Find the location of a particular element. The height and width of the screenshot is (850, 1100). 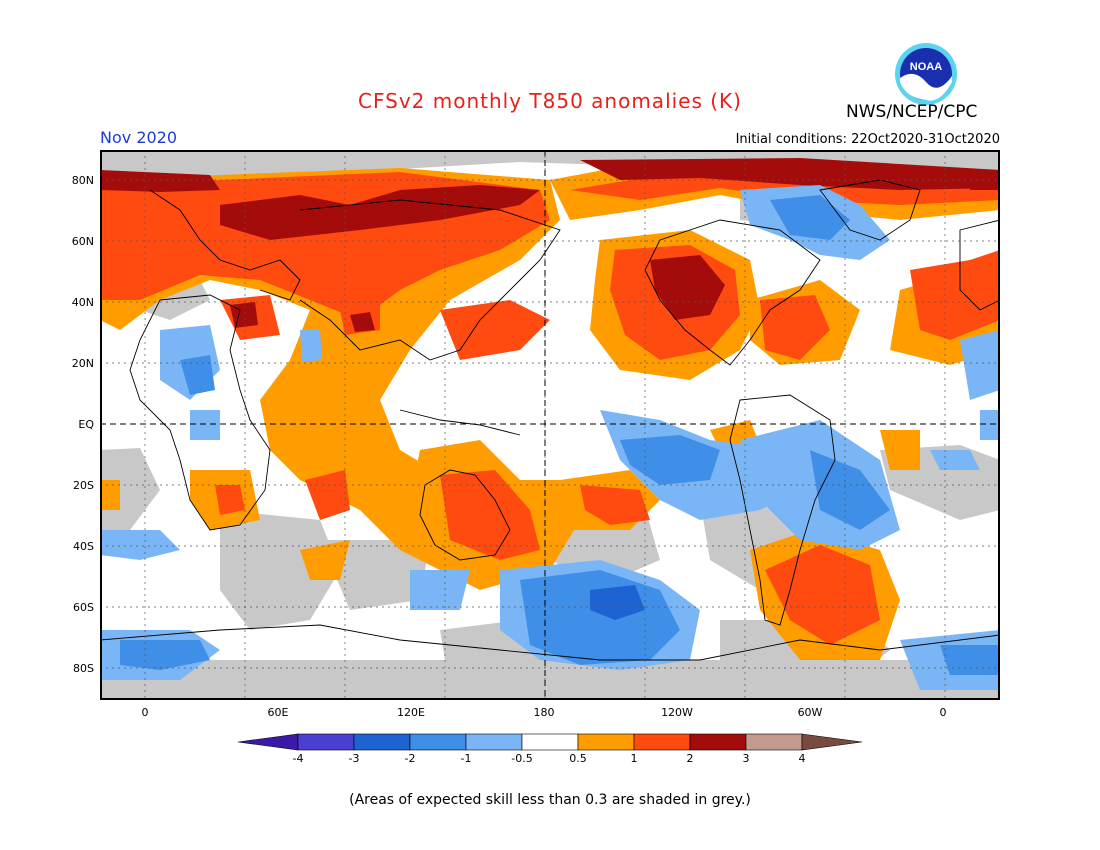

lat-tick-label: 80N is located at coordinates (82, 180).